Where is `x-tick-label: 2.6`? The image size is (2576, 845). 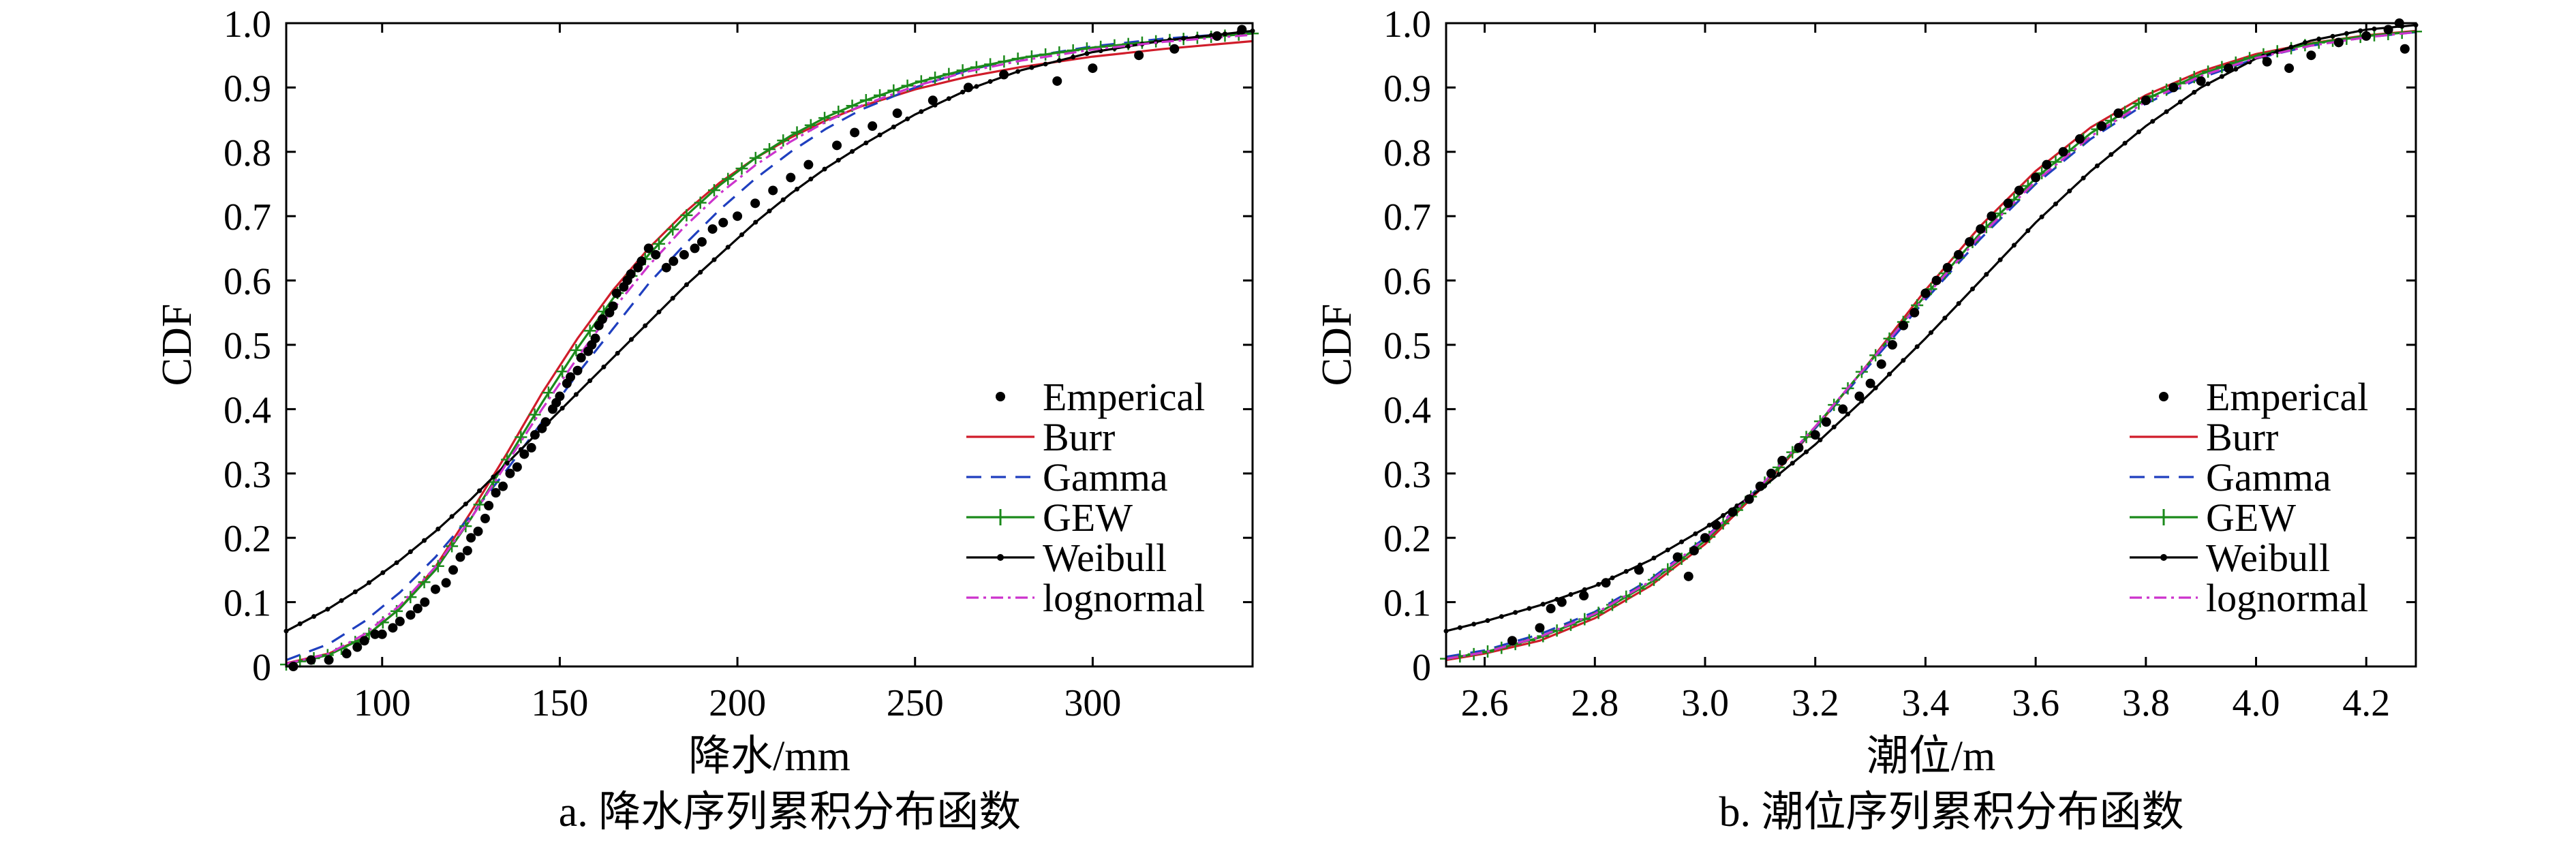 x-tick-label: 2.6 is located at coordinates (1485, 703).